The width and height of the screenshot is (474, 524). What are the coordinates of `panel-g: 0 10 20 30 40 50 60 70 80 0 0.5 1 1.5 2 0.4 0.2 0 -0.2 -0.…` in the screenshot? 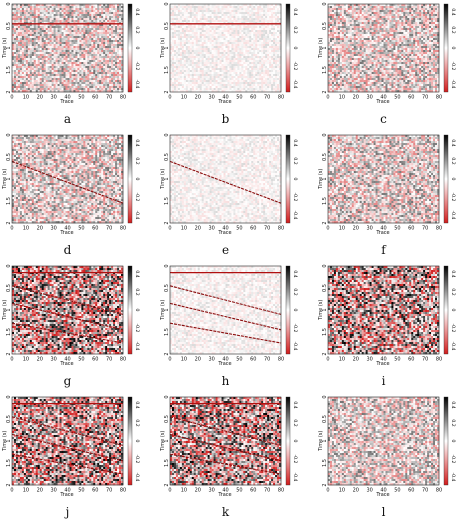 It's located at (79, 327).